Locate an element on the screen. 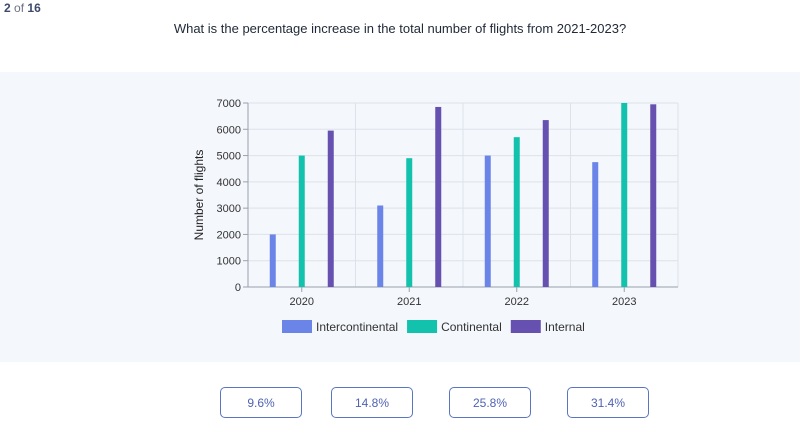  legend-swatch-intercontinental is located at coordinates (297, 326).